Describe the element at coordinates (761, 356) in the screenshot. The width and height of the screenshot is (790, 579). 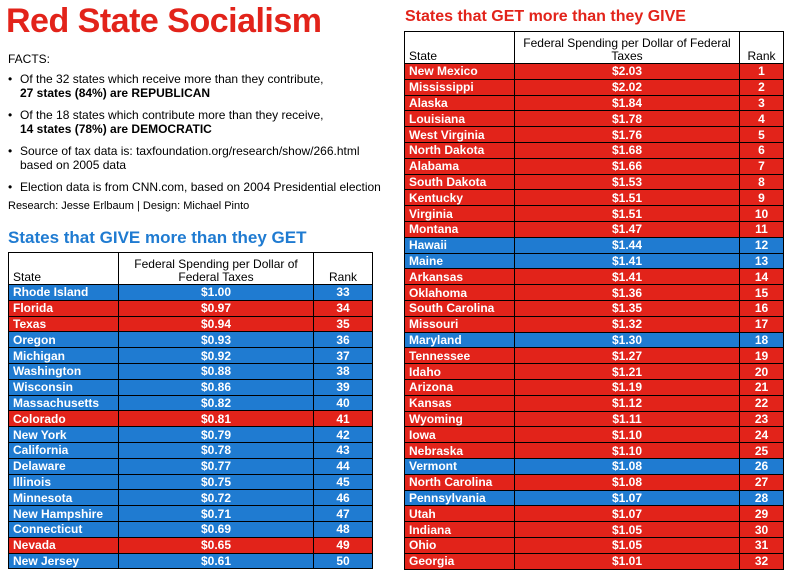
I see `rank-cell: 19` at that location.